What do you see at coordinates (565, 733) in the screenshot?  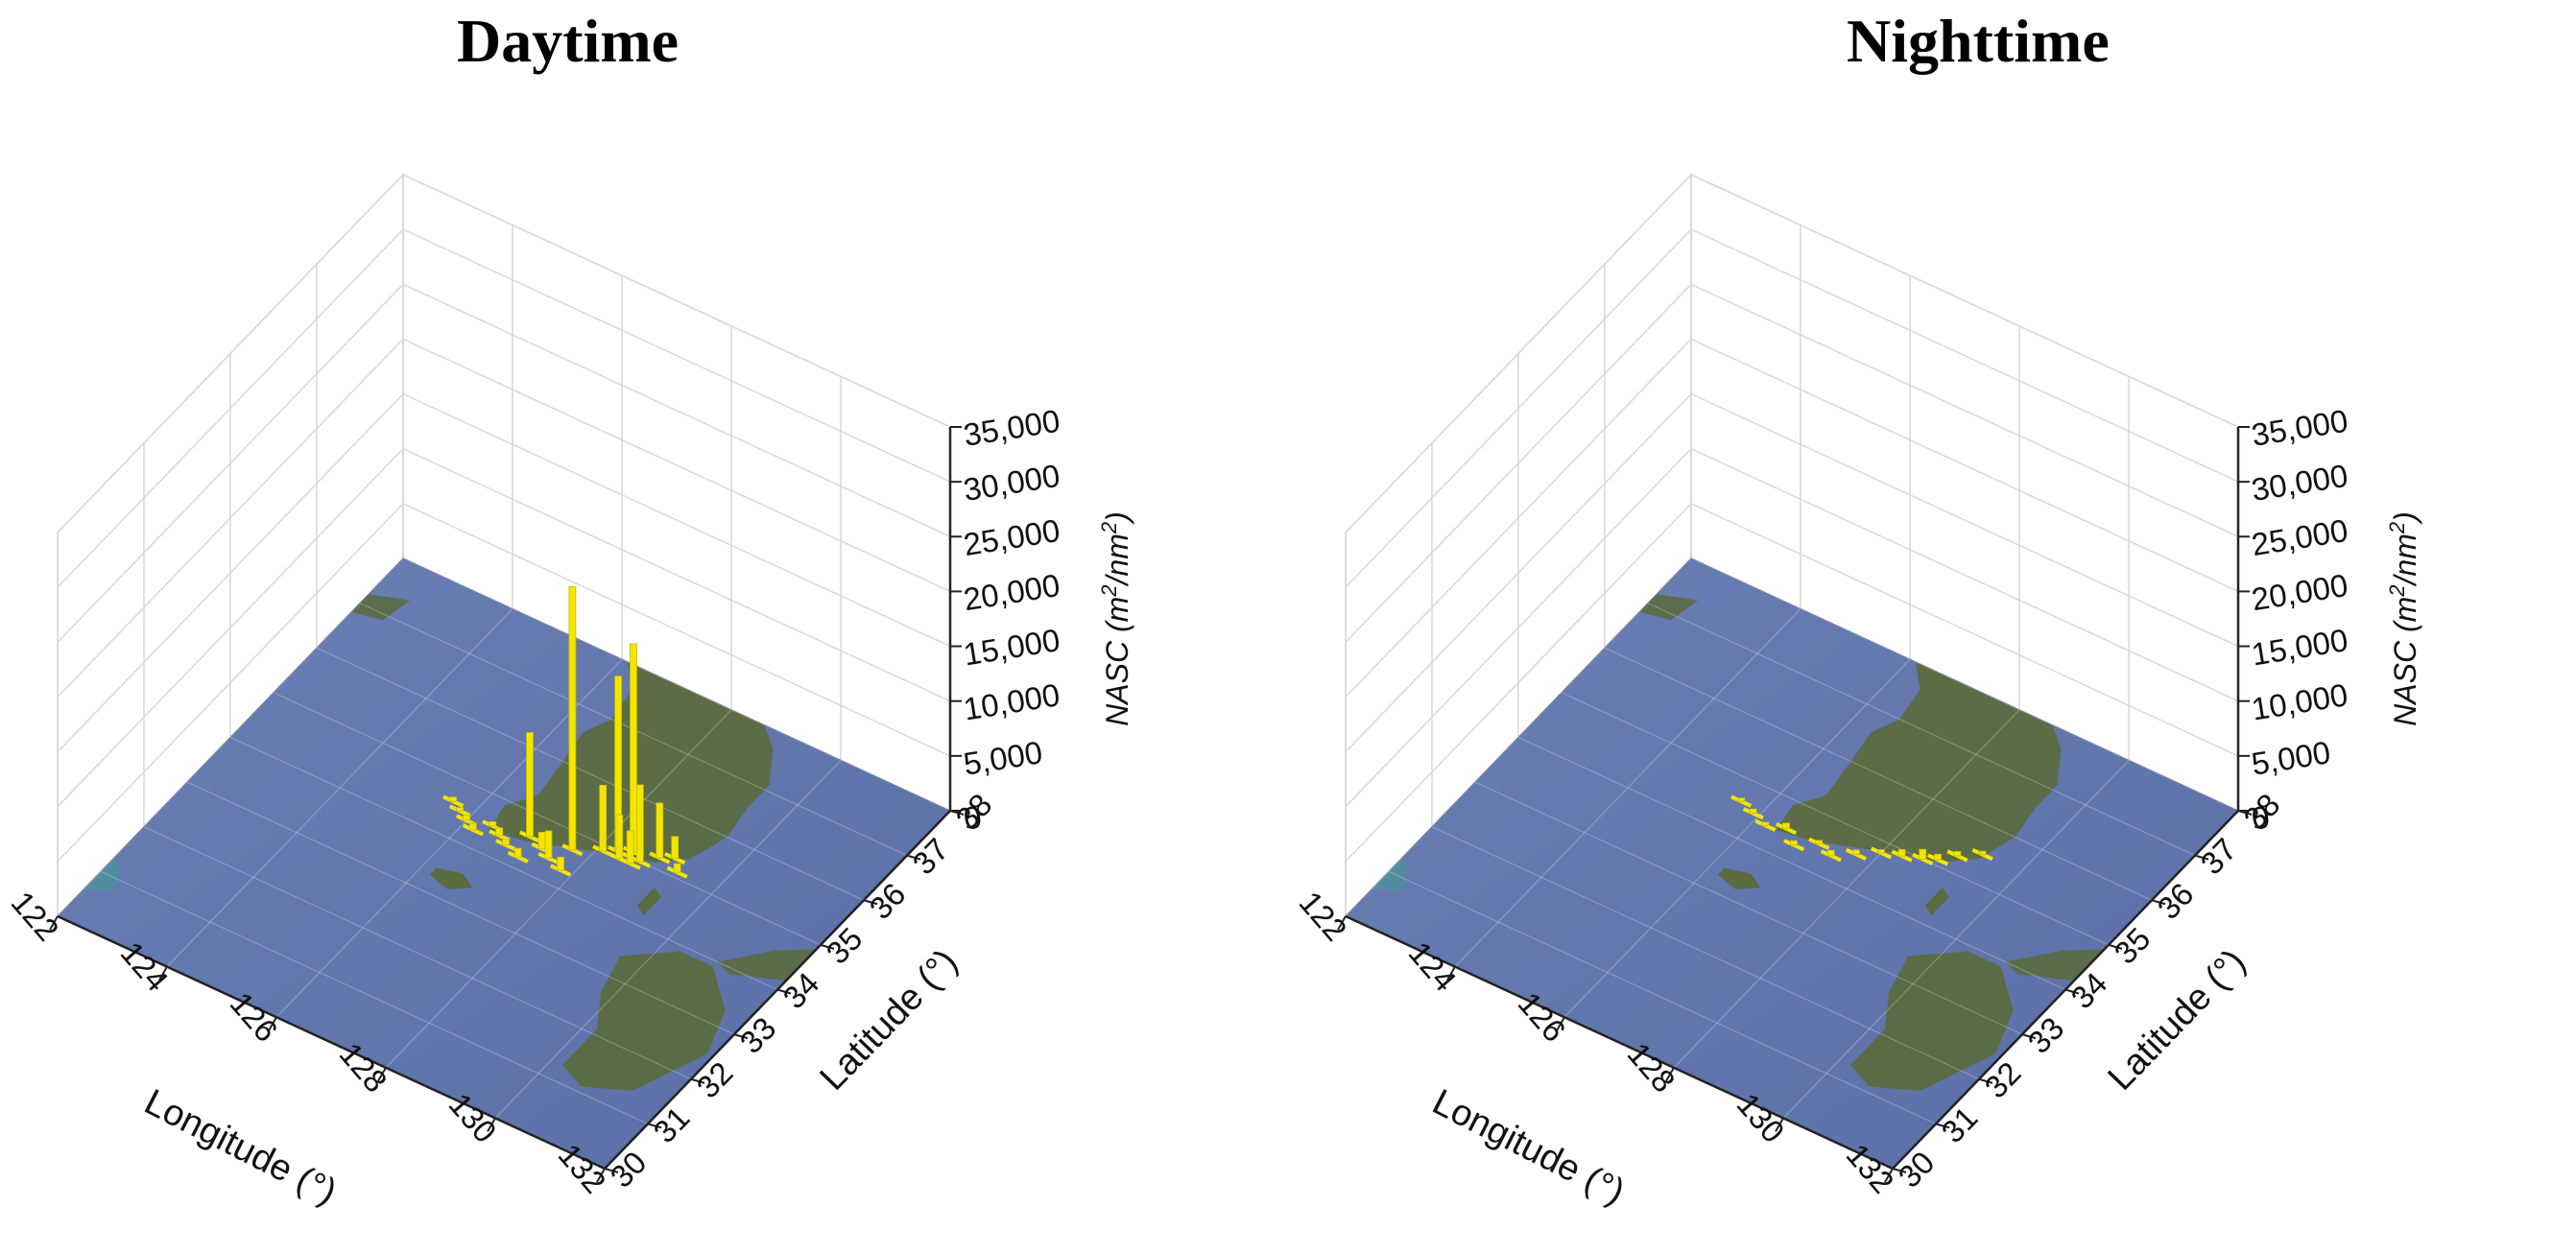 I see `nasc-bars` at bounding box center [565, 733].